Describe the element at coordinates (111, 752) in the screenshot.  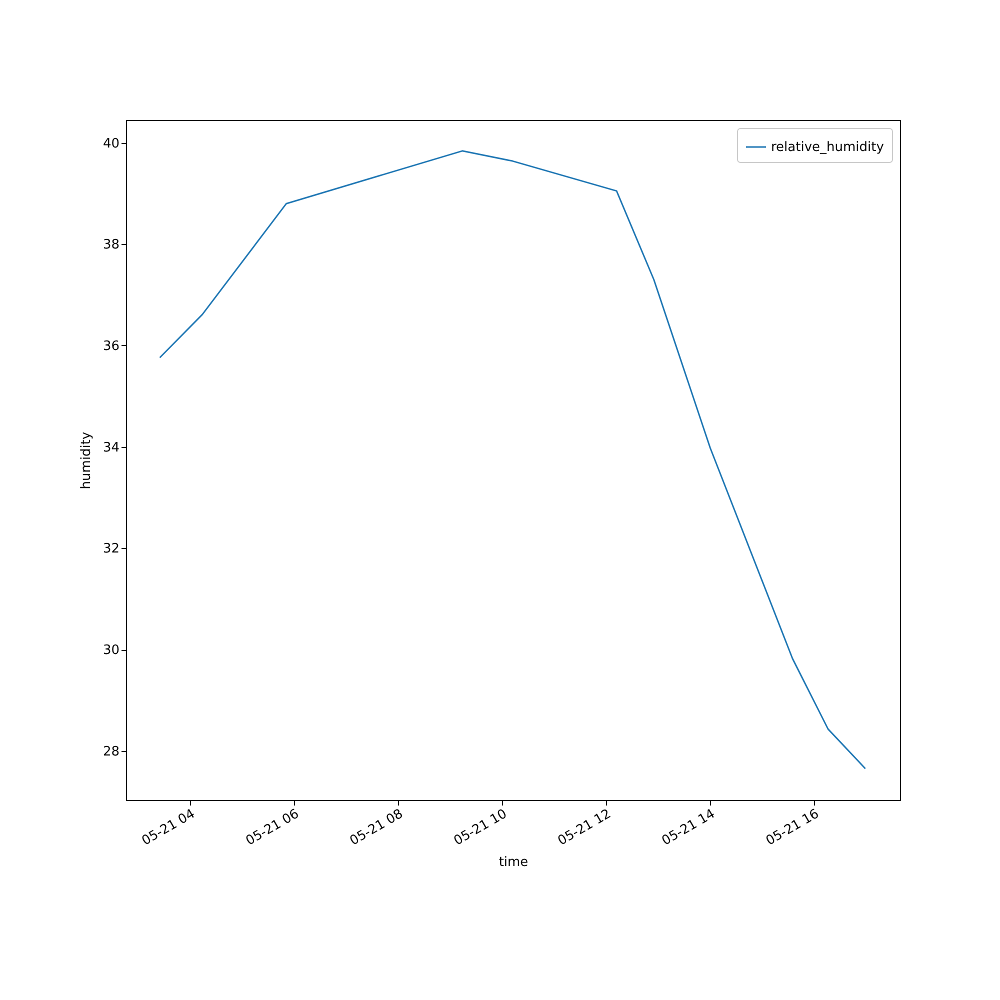
I see `y-tick-label: 28` at that location.